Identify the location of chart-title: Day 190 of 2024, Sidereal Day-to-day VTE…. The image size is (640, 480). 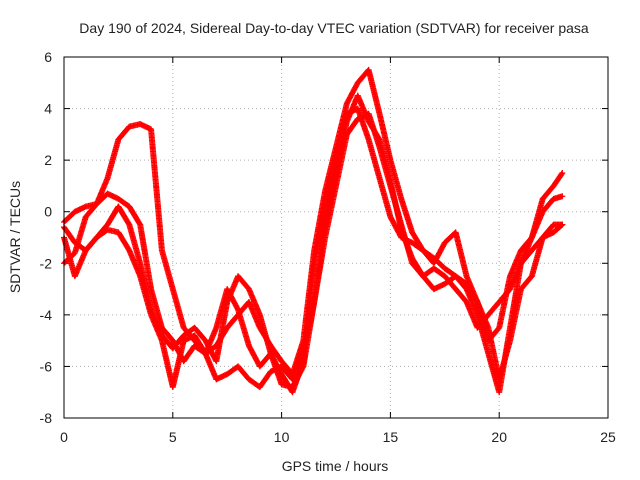
(334, 28).